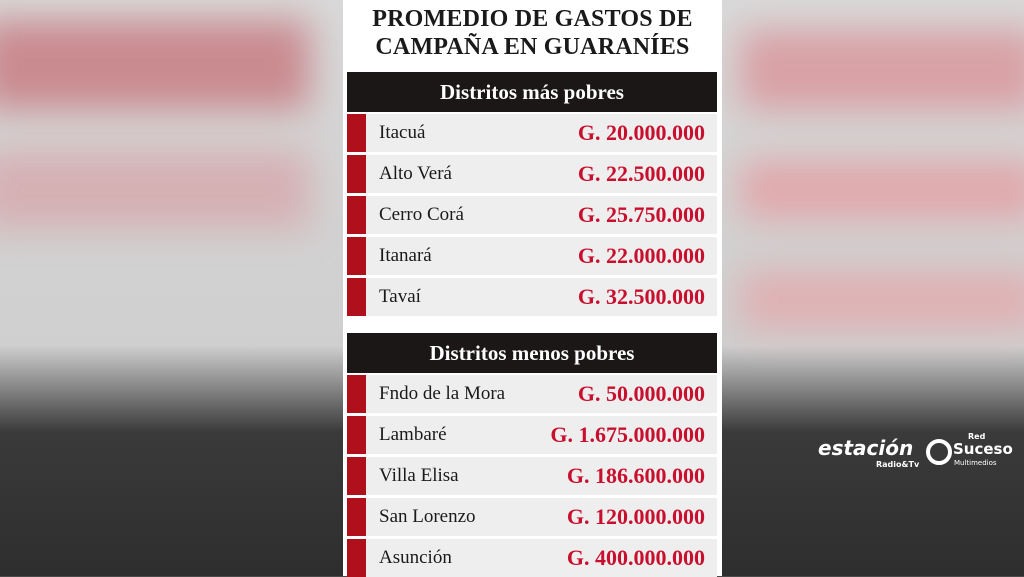  What do you see at coordinates (532, 47) in the screenshot?
I see `title: CAMPAÑA EN GUARANÍES` at bounding box center [532, 47].